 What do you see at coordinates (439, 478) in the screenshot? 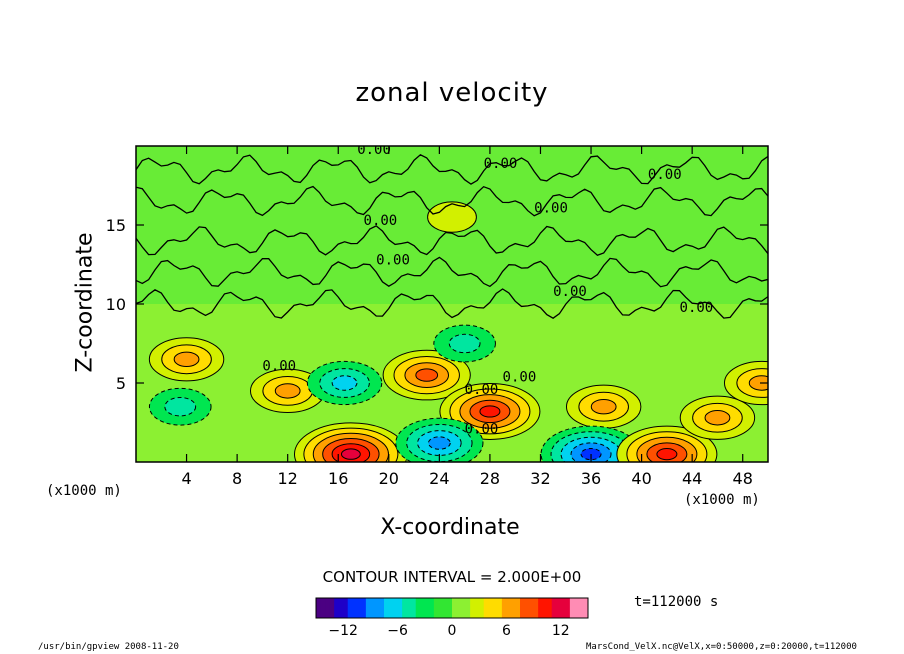
I see `x-tick-label: 24` at bounding box center [439, 478].